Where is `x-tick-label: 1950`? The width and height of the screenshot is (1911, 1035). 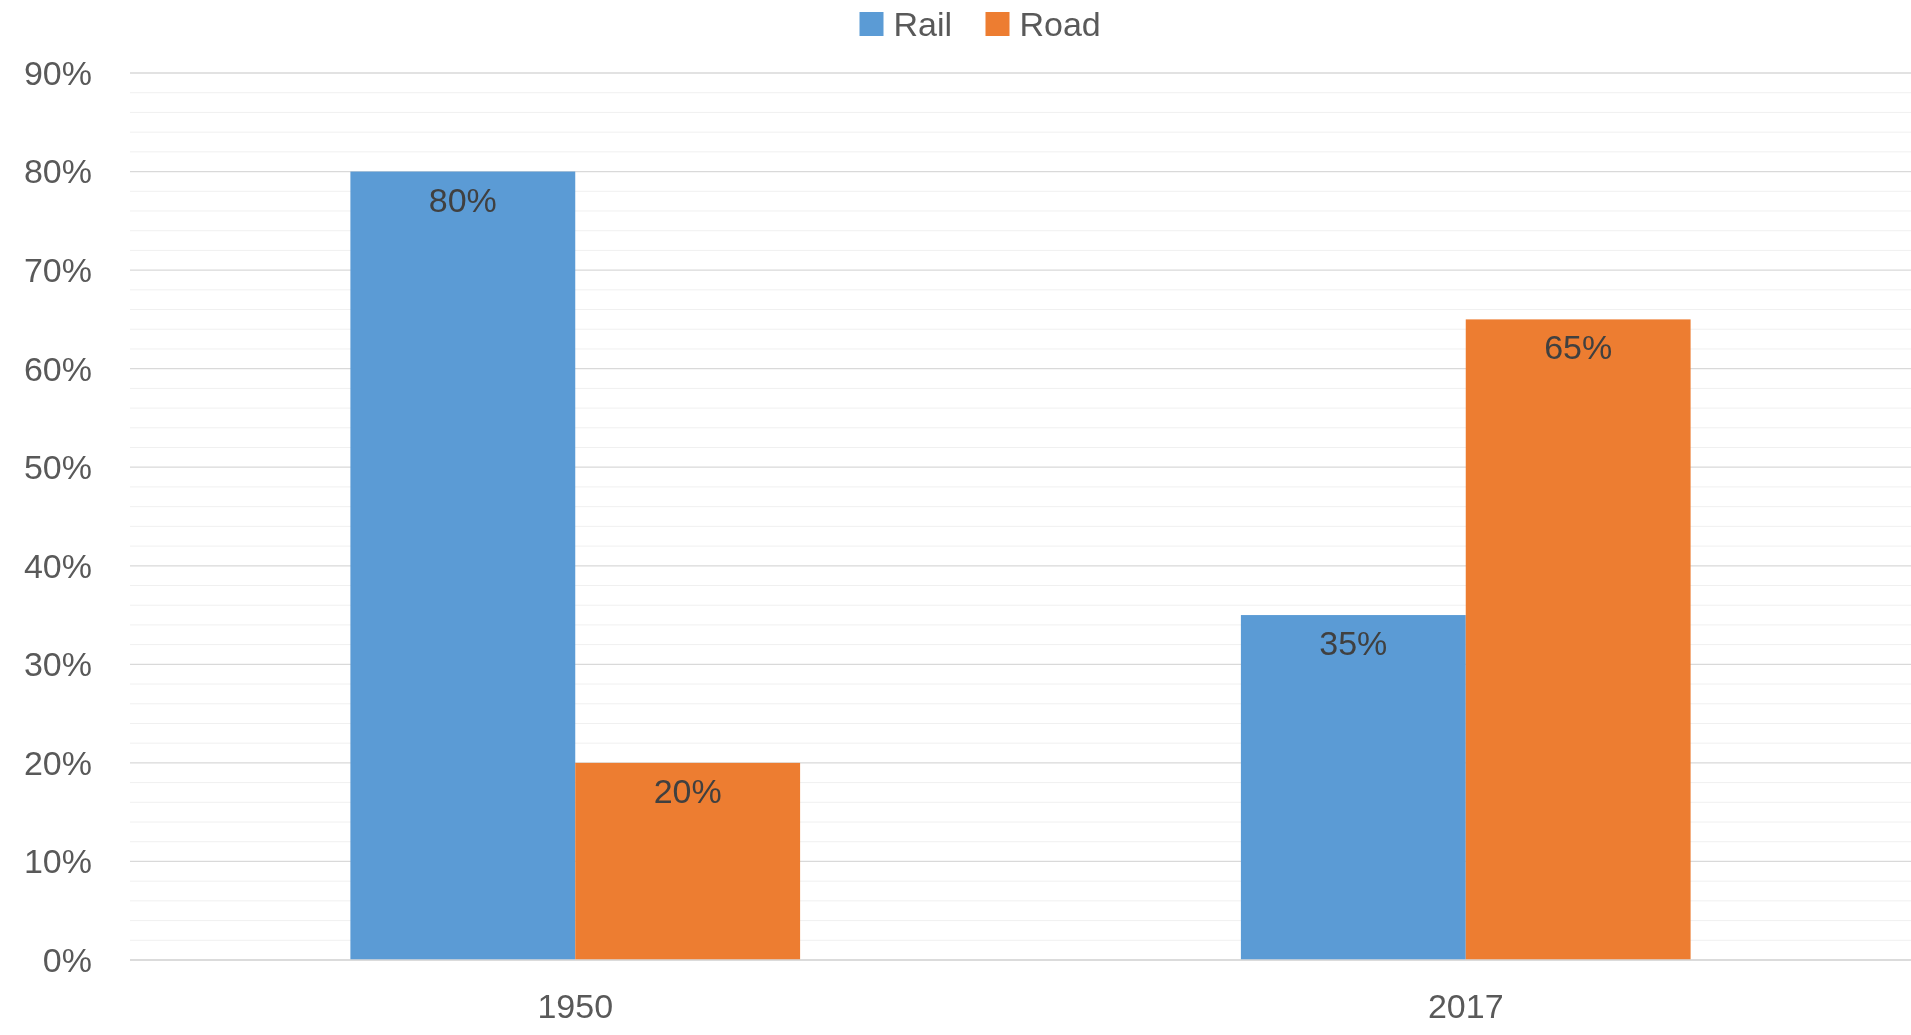 x-tick-label: 1950 is located at coordinates (575, 1006).